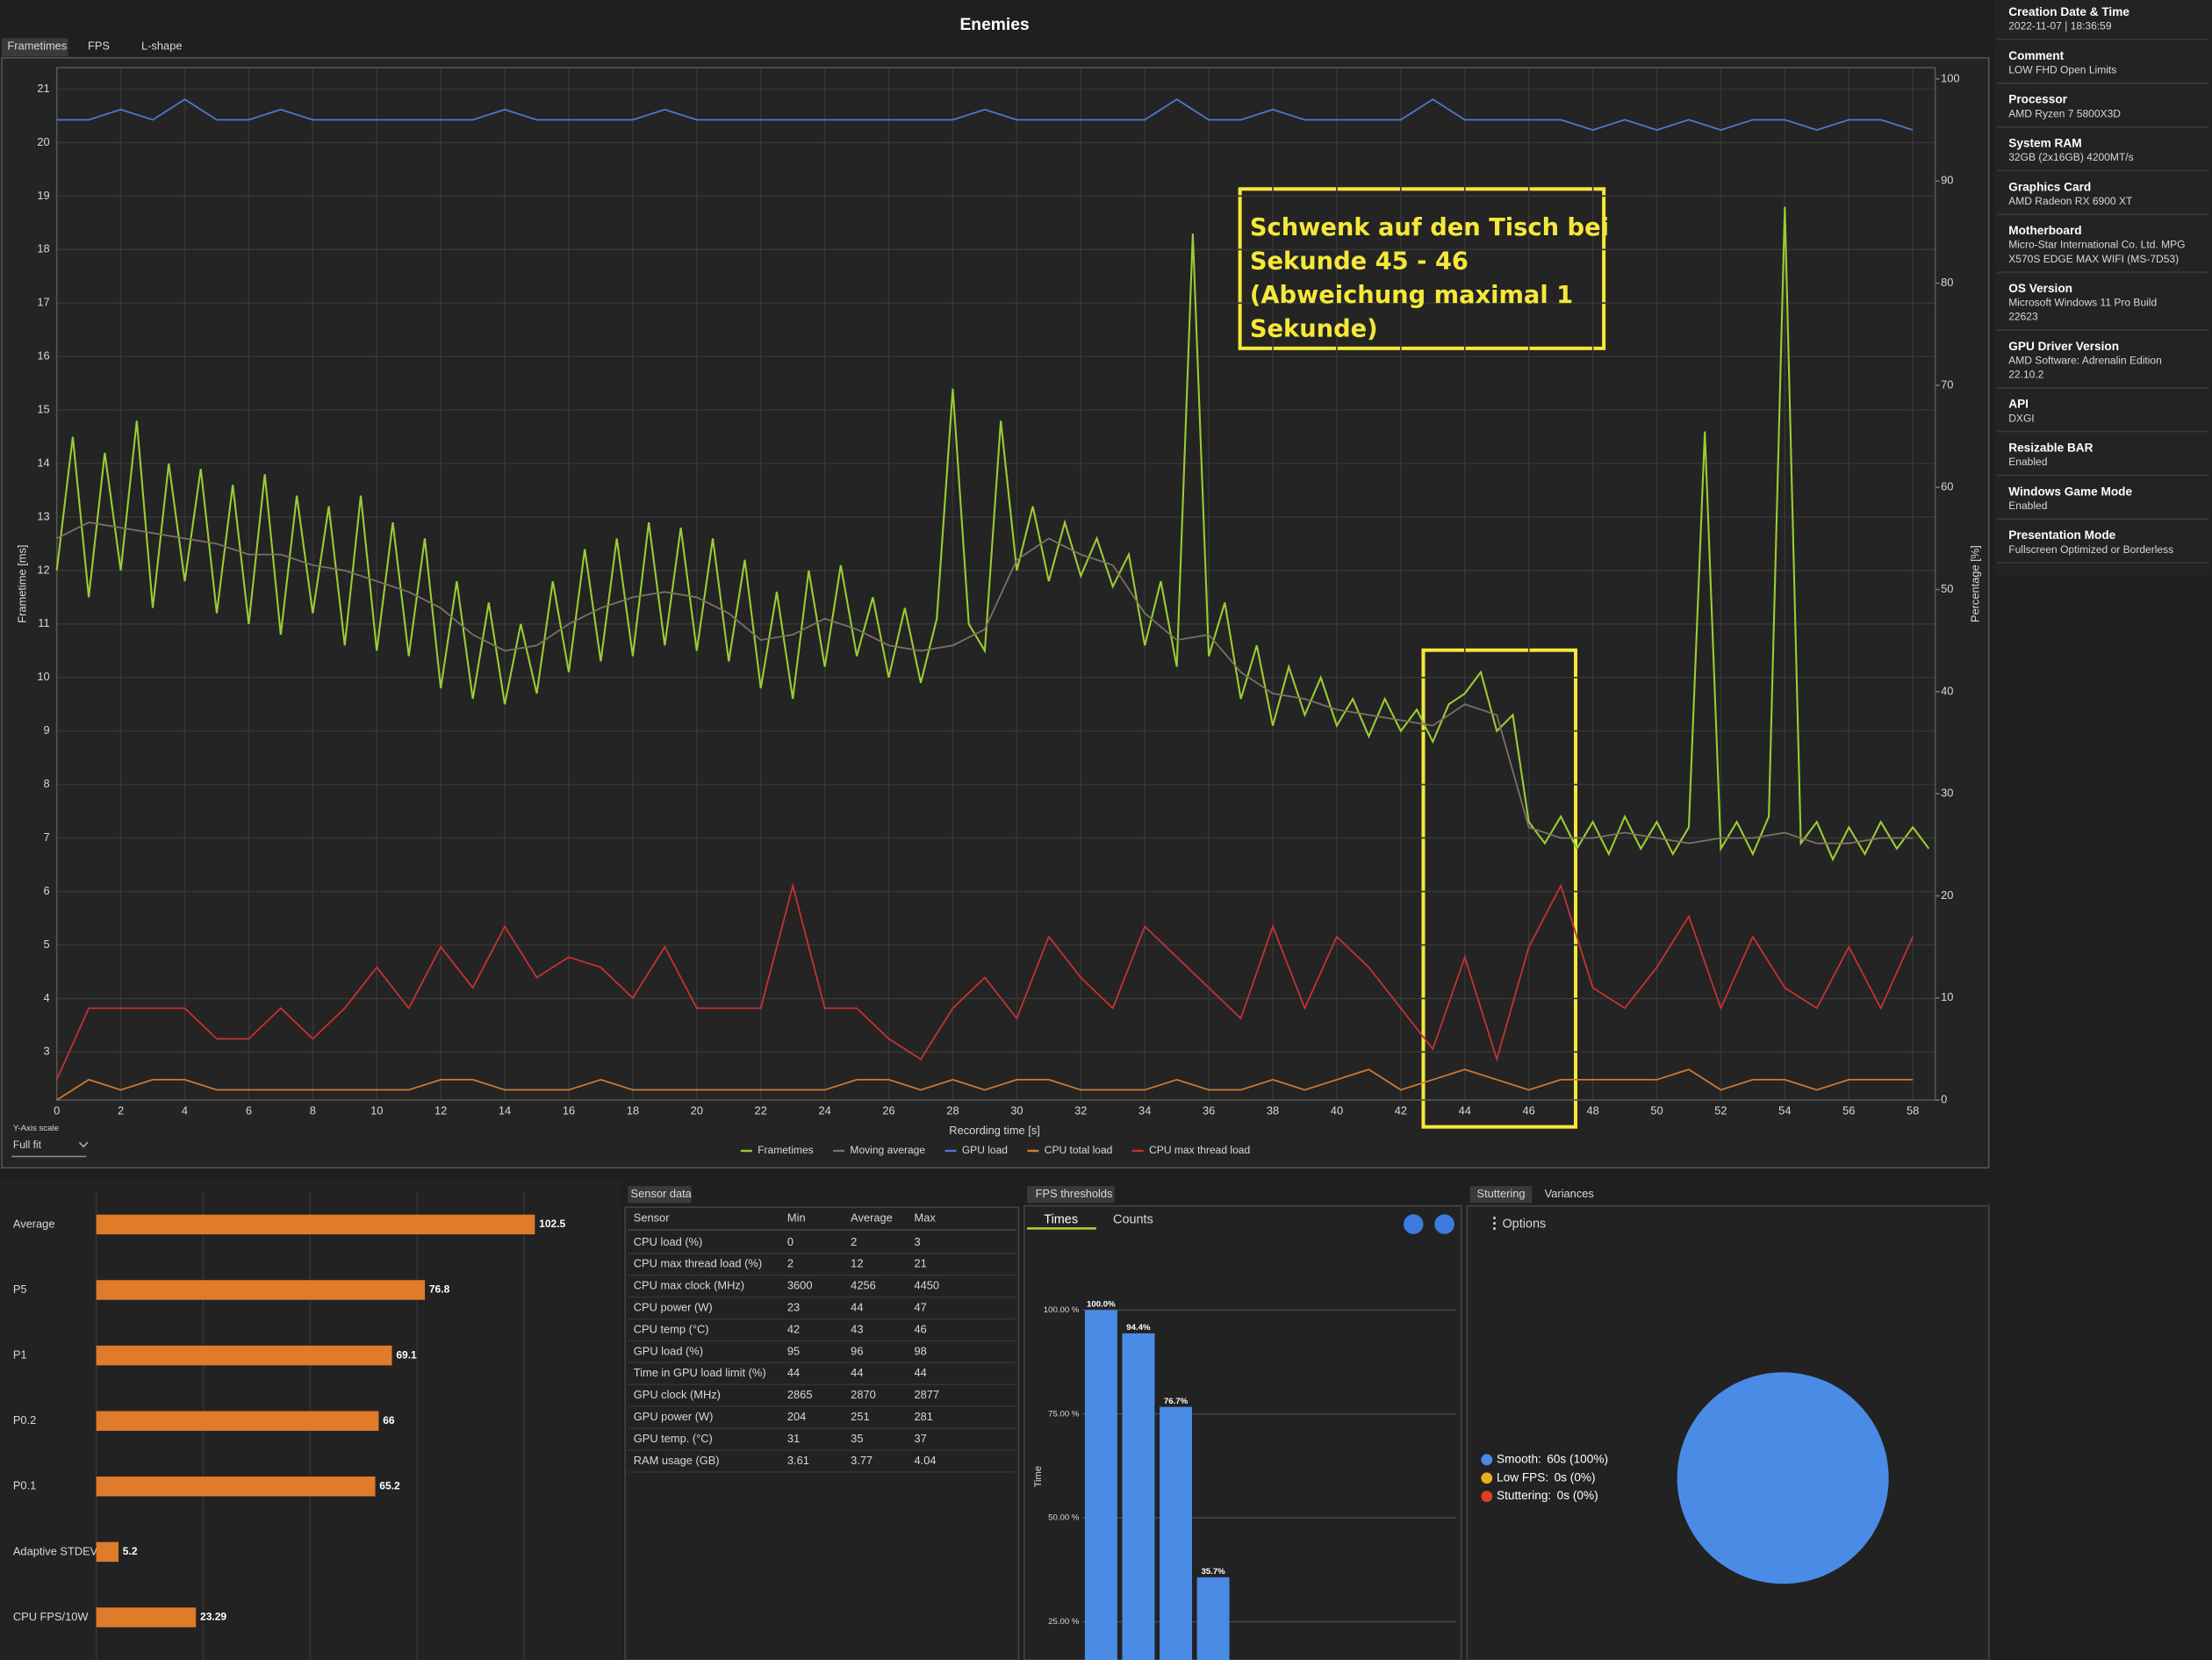 This screenshot has width=2212, height=1660. I want to click on x-axis-label: Recording time [s], so click(994, 1130).